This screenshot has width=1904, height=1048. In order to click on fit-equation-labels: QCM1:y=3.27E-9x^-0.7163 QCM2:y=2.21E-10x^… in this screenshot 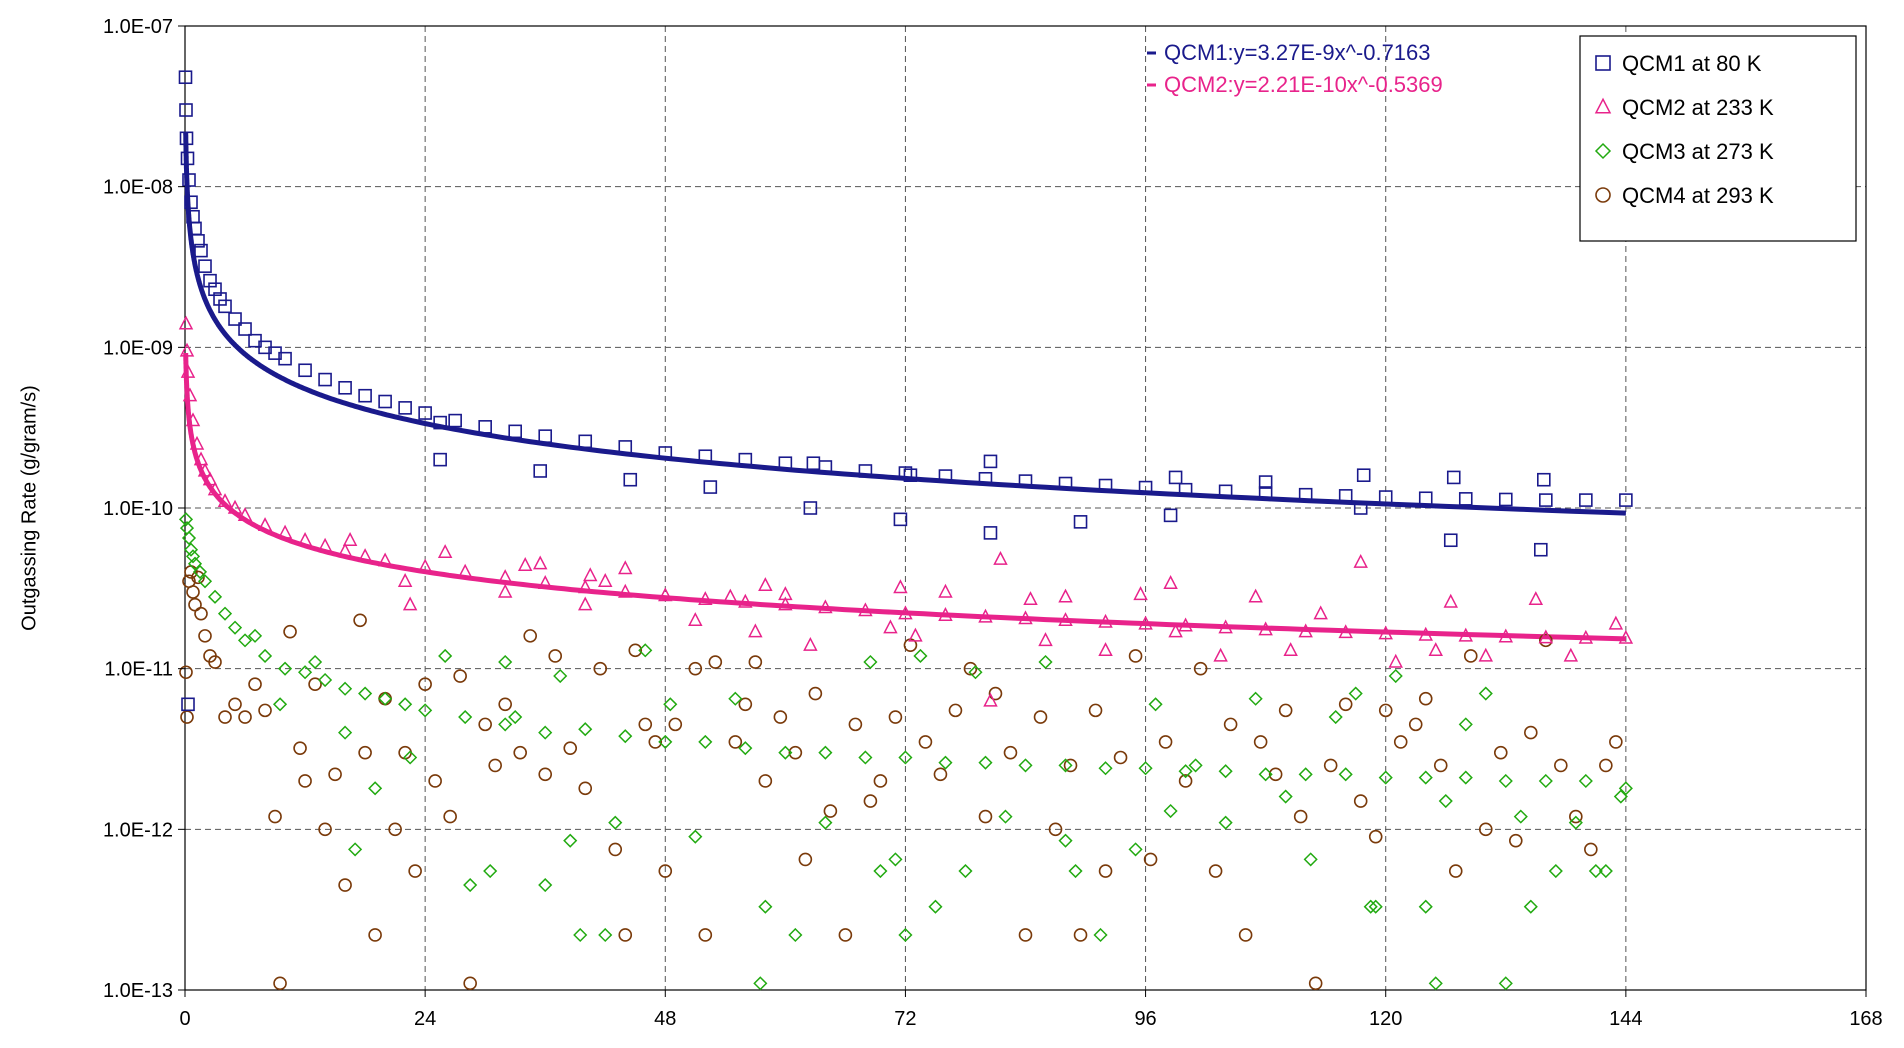, I will do `click(1295, 68)`.